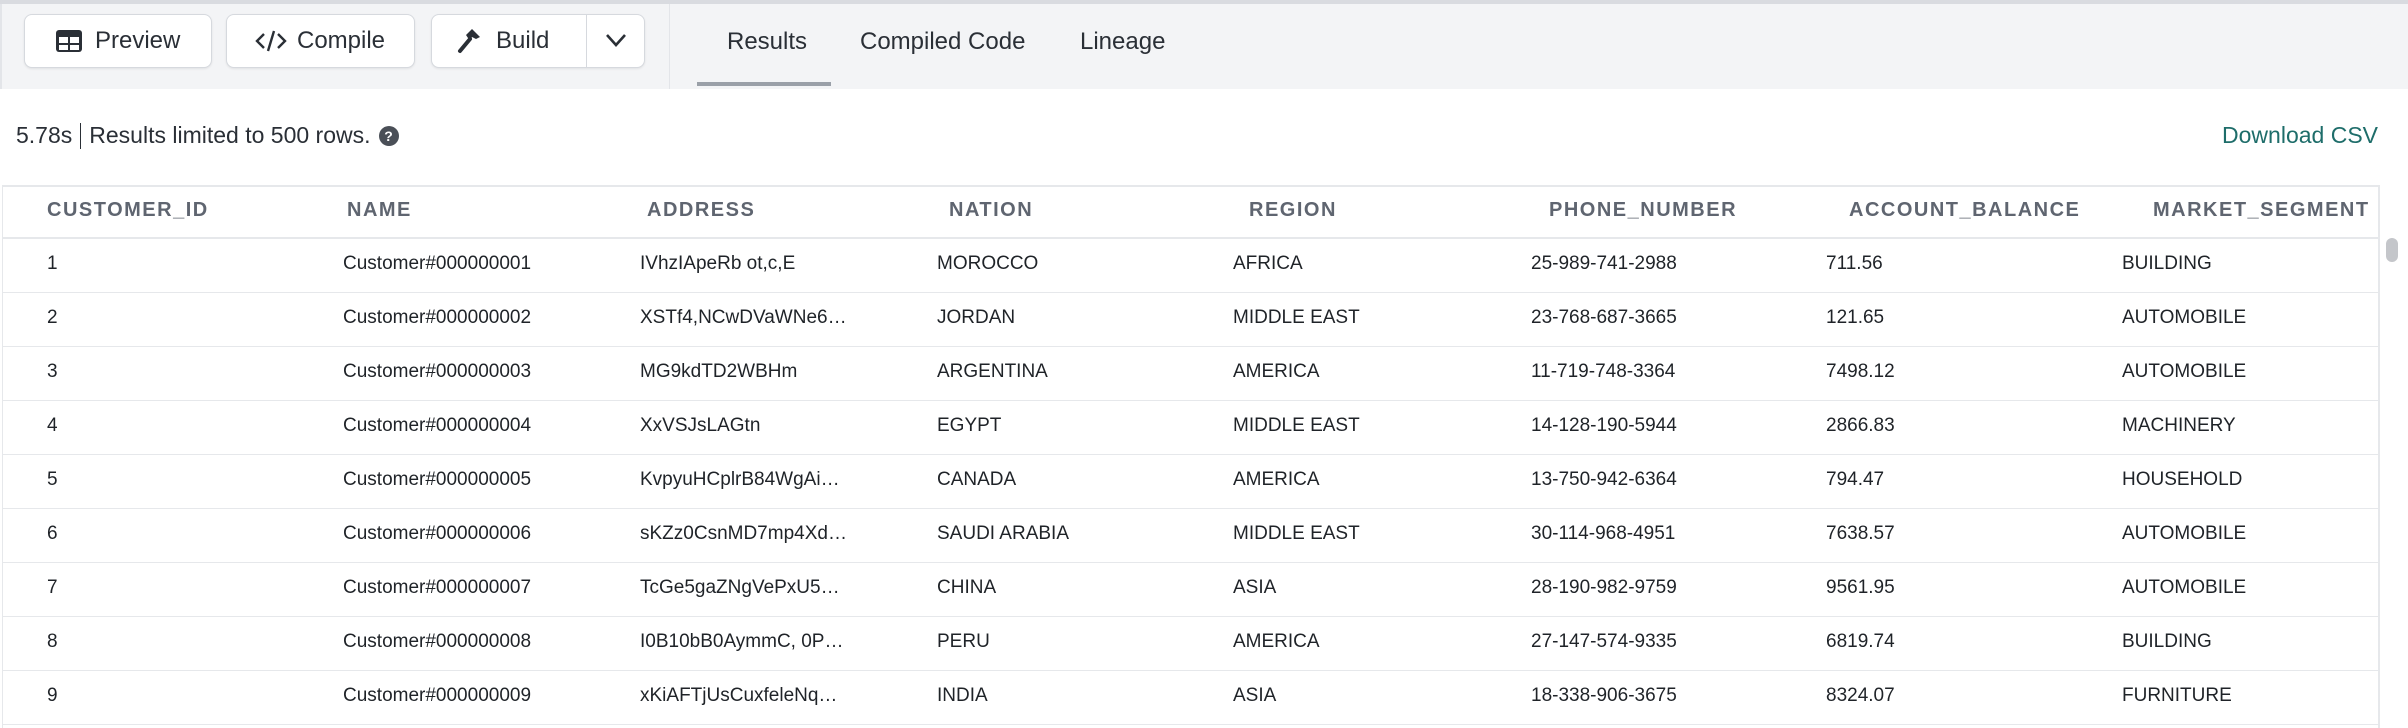  Describe the element at coordinates (992, 371) in the screenshot. I see `cell-nation: ARGENTINA` at that location.